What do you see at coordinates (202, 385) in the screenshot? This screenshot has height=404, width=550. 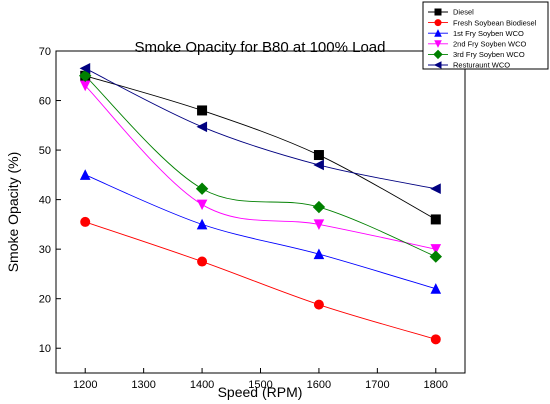 I see `x-tick-label: 1400` at bounding box center [202, 385].